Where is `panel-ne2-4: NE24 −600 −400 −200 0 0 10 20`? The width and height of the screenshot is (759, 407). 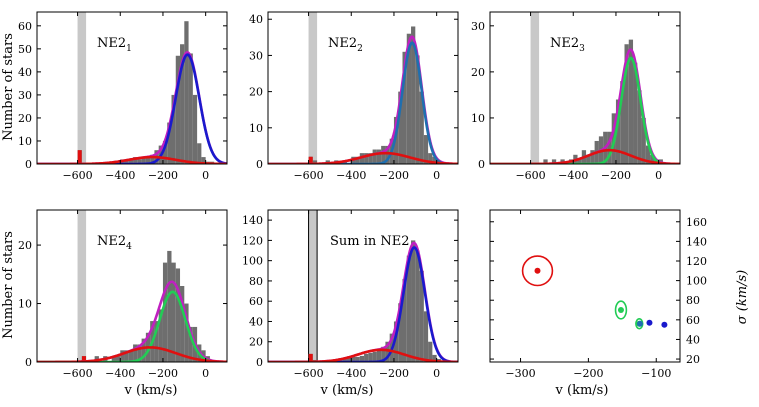
panel-ne2-4: NE24 −600 −400 −200 0 0 10 20 is located at coordinates (123, 294).